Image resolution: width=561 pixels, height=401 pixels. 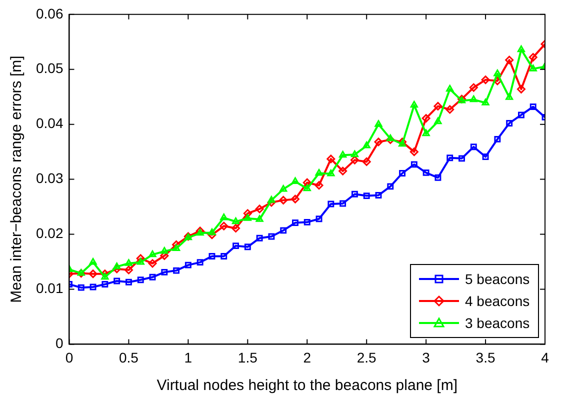 What do you see at coordinates (248, 357) in the screenshot?
I see `x-tick-label: 1.5` at bounding box center [248, 357].